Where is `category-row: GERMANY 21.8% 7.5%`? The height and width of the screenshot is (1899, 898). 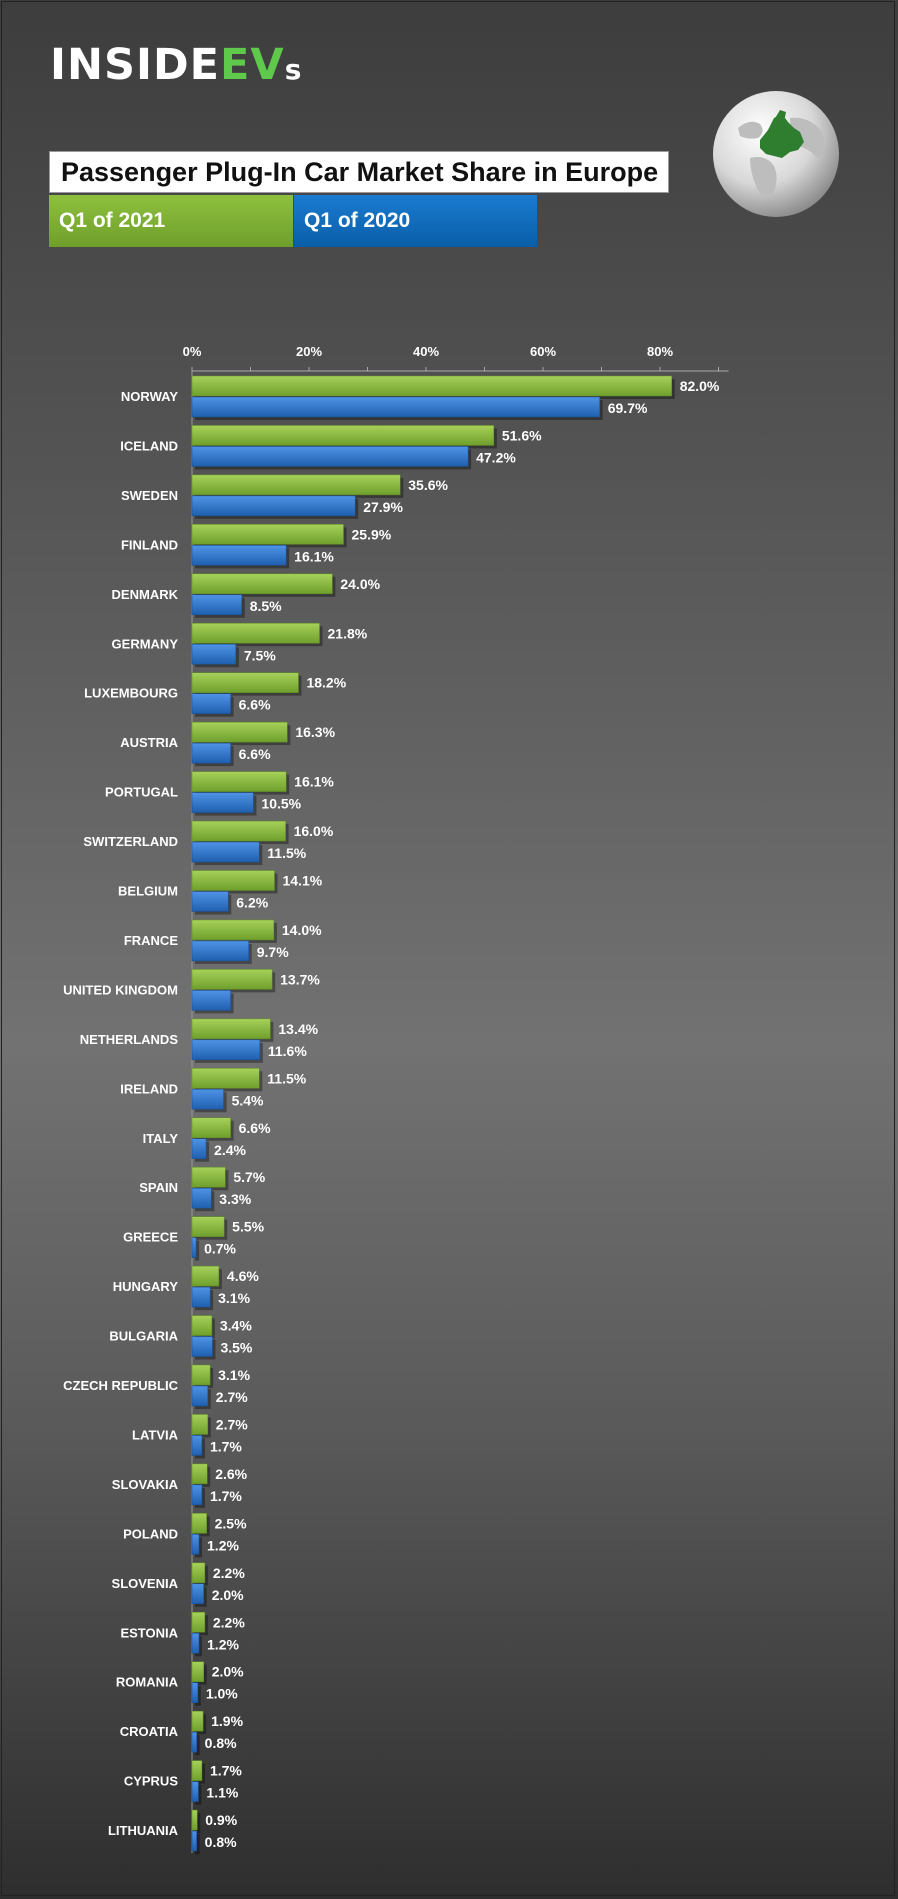
category-row: GERMANY 21.8% 7.5% is located at coordinates (240, 645).